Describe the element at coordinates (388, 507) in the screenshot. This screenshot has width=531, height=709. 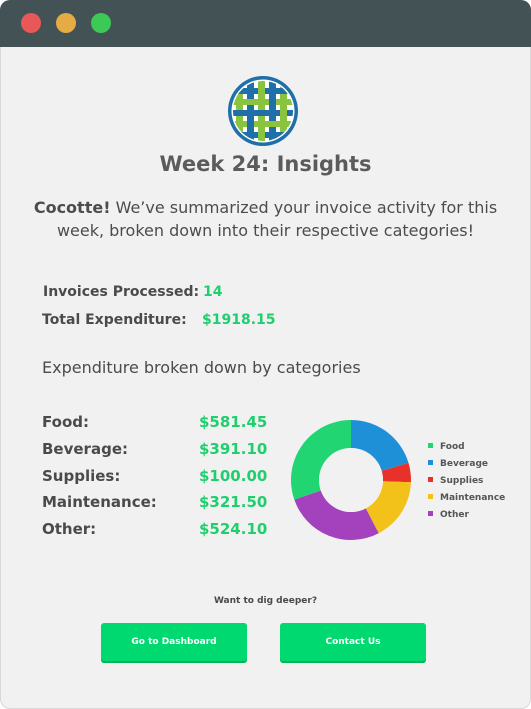
I see `donut-slice-maintenance` at that location.